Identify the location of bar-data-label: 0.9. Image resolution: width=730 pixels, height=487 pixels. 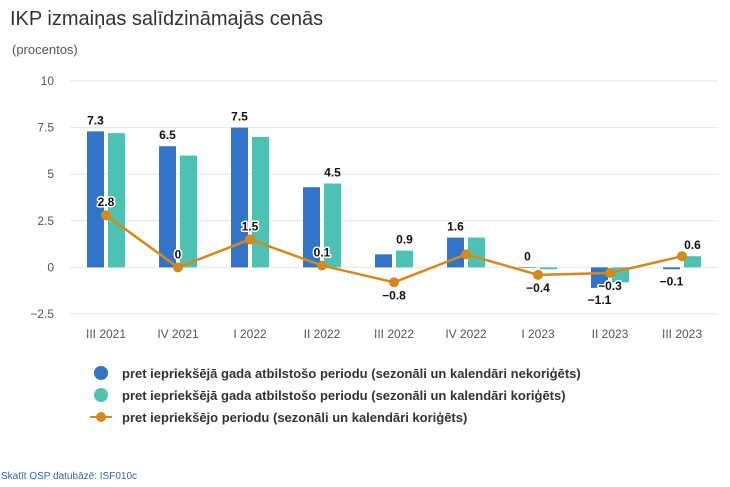
(404, 240).